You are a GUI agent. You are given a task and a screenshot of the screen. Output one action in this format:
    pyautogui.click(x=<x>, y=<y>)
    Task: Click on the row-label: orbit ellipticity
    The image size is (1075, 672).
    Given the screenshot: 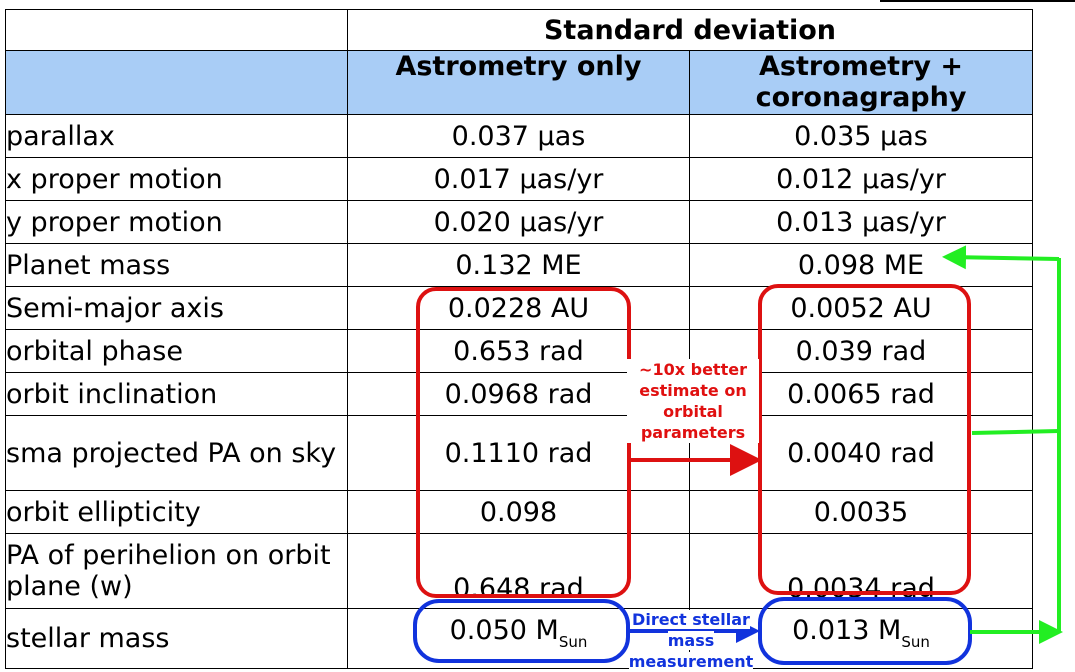 What is the action you would take?
    pyautogui.click(x=176, y=512)
    